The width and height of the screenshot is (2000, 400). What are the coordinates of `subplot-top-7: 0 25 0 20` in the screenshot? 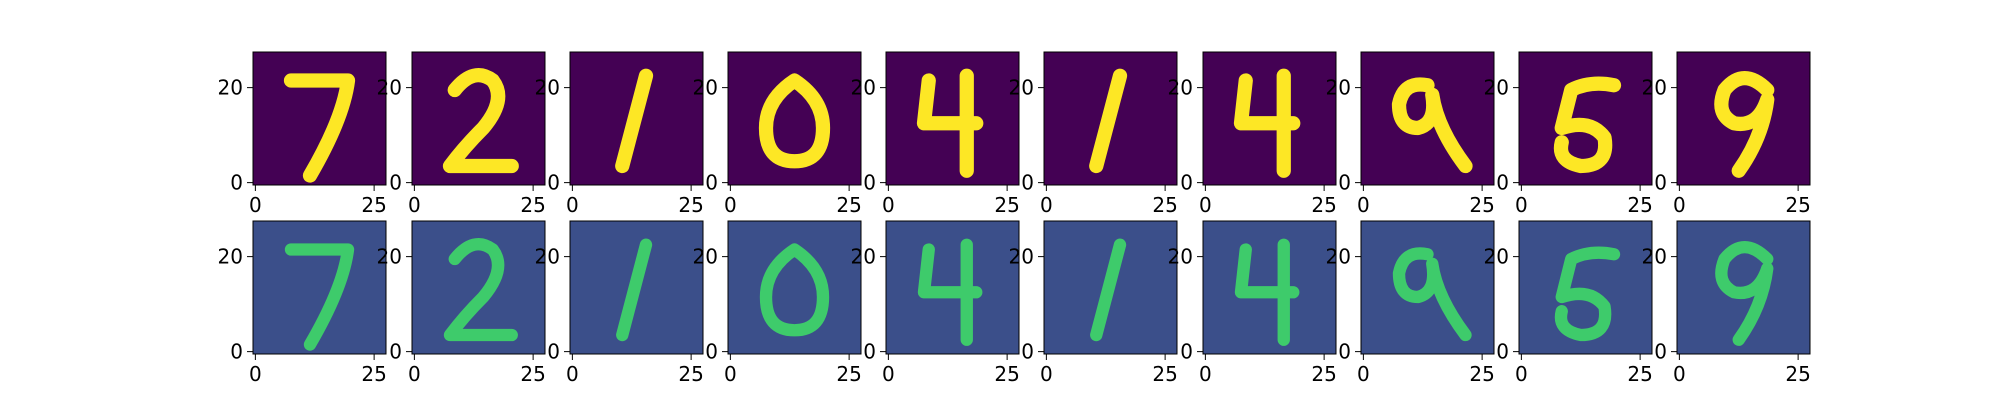 It's located at (1252, 134).